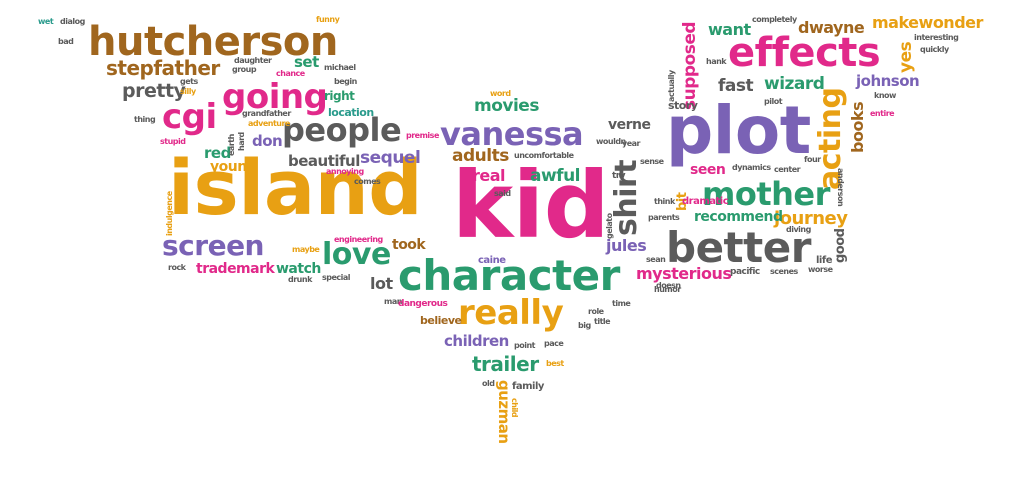 The height and width of the screenshot is (504, 1023). I want to click on word-gets: gets, so click(189, 81).